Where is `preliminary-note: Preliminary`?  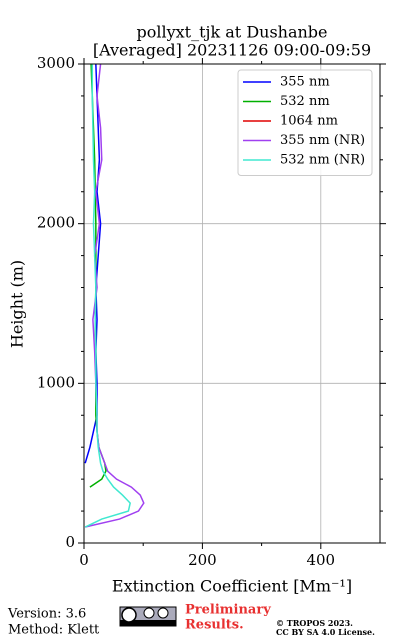 preliminary-note: Preliminary is located at coordinates (228, 610).